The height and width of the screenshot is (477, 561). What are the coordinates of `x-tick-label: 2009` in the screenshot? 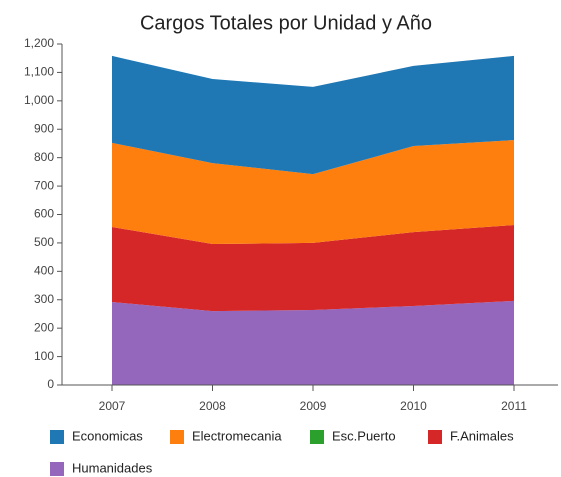 It's located at (313, 406).